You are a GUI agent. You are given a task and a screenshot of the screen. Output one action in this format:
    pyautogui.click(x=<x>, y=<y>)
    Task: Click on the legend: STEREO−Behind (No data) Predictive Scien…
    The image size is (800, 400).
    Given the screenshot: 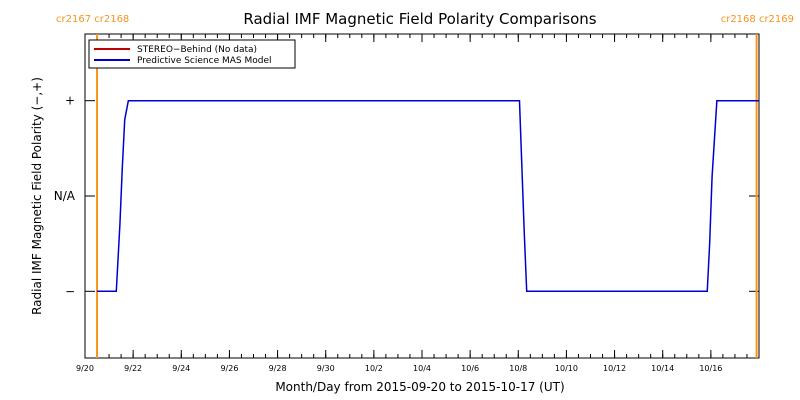 What is the action you would take?
    pyautogui.click(x=192, y=54)
    